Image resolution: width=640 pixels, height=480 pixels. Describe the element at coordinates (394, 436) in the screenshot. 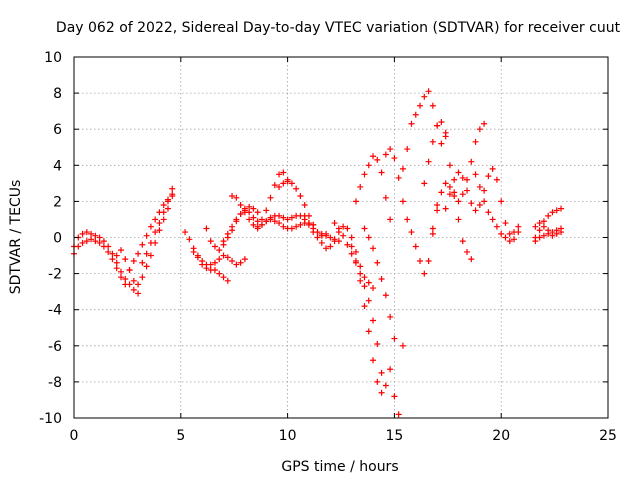

I see `x-tick-label: 15` at that location.